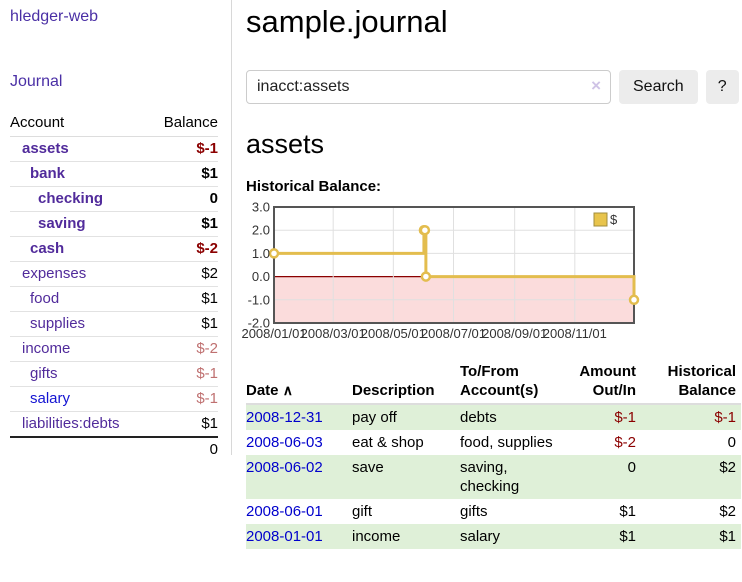  Describe the element at coordinates (259, 323) in the screenshot. I see `svg-text: -2.0` at that location.